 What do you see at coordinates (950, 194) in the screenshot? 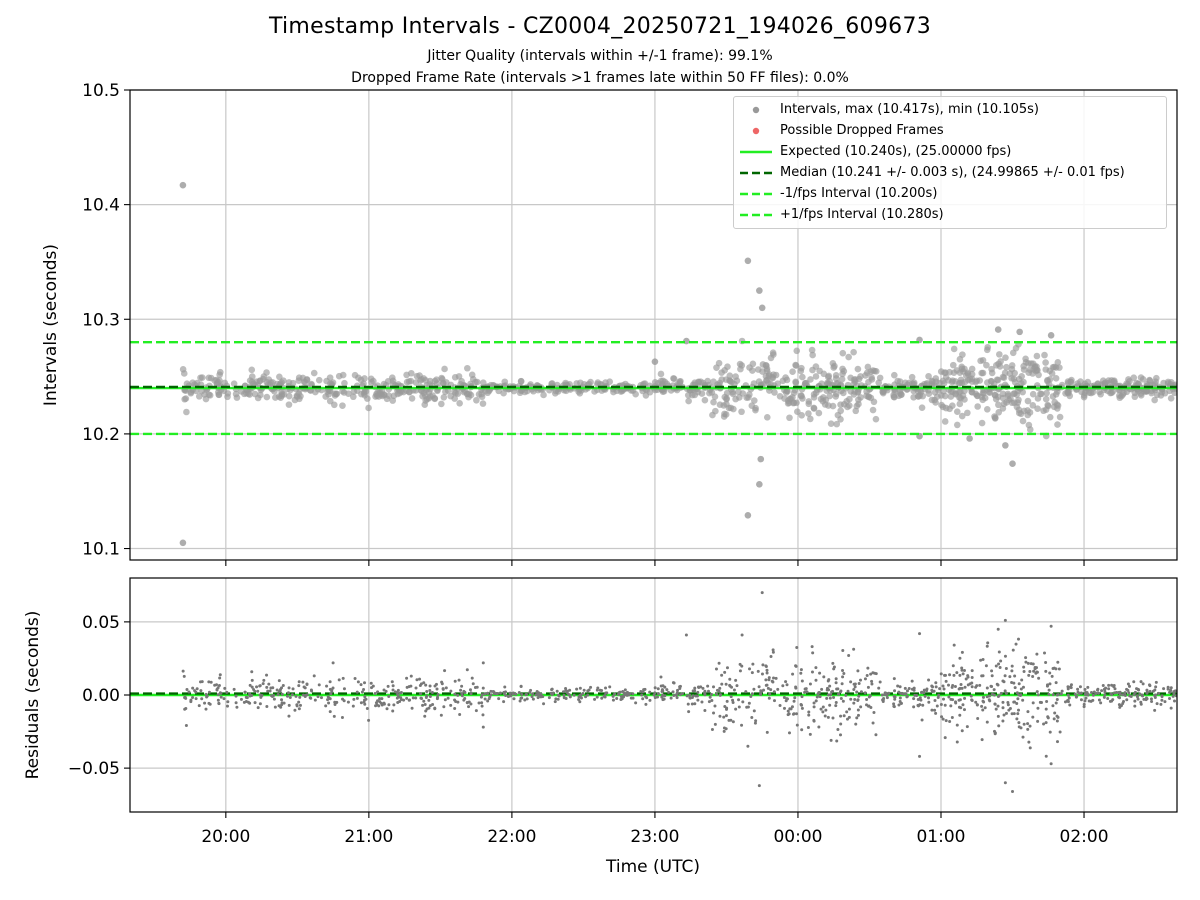
I see `legend-entry-minus-fps: -1/fps Interval (10.200s)` at bounding box center [950, 194].